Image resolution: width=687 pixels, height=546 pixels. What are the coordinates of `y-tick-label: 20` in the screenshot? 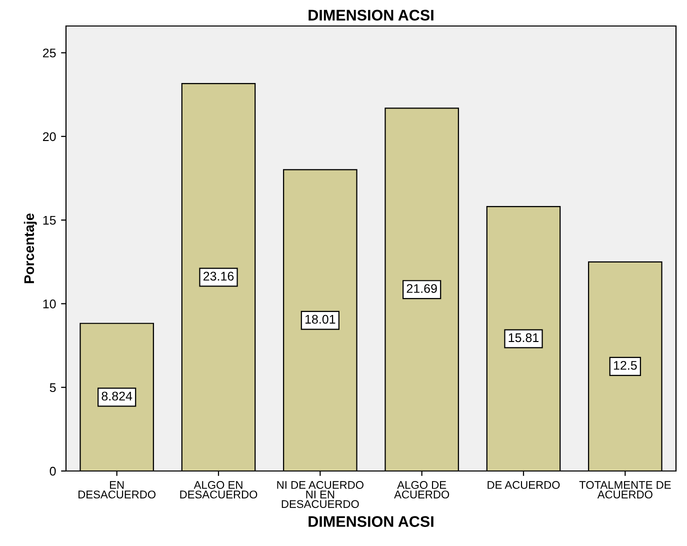 It's located at (49, 137).